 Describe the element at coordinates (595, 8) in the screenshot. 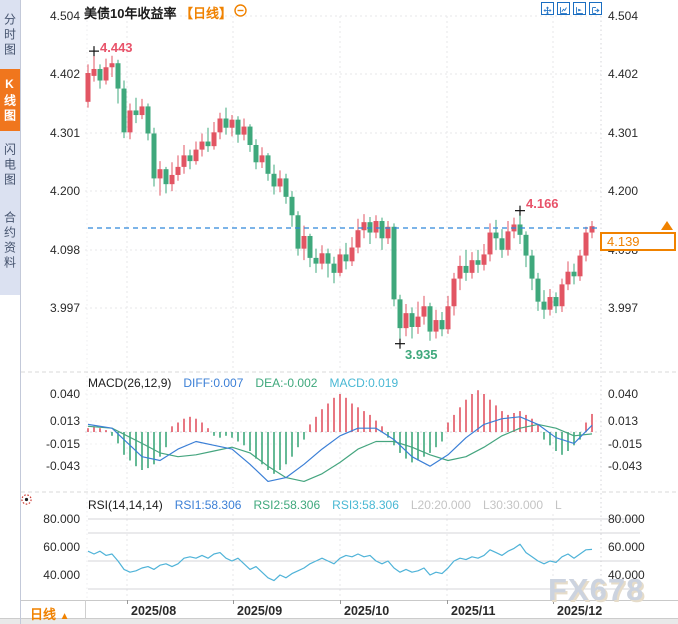

I see `pan-right-icon` at that location.